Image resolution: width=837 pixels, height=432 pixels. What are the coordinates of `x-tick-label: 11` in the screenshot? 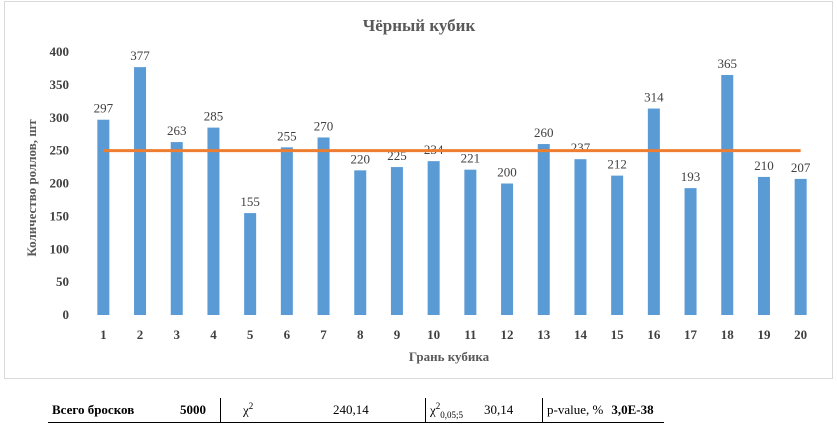 It's located at (470, 334).